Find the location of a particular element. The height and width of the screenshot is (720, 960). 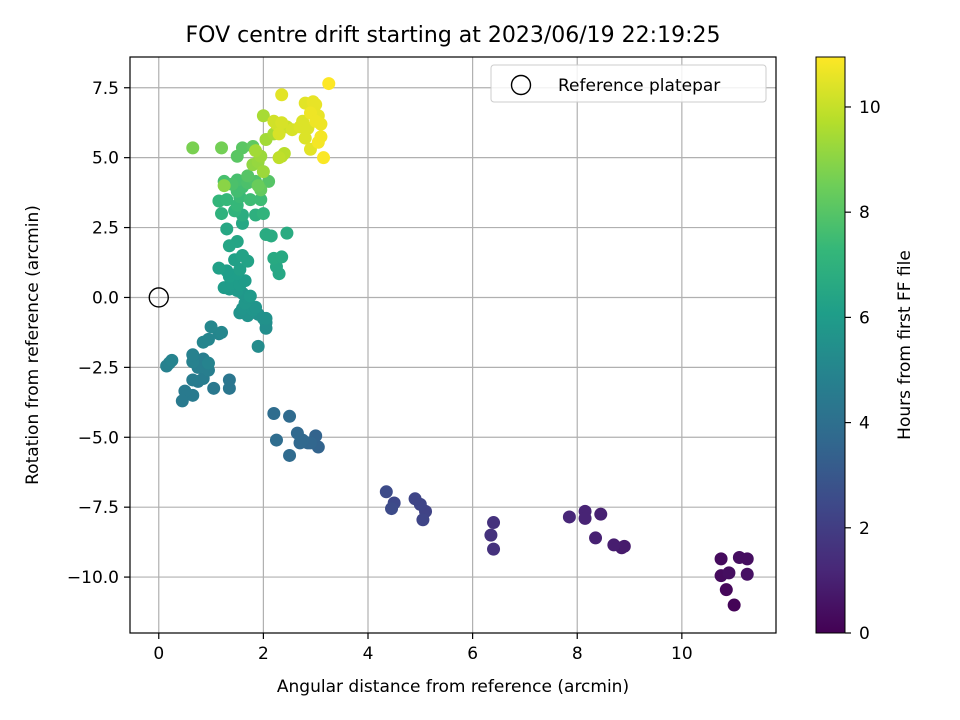

colorbar-tick-label: 4 is located at coordinates (864, 424).